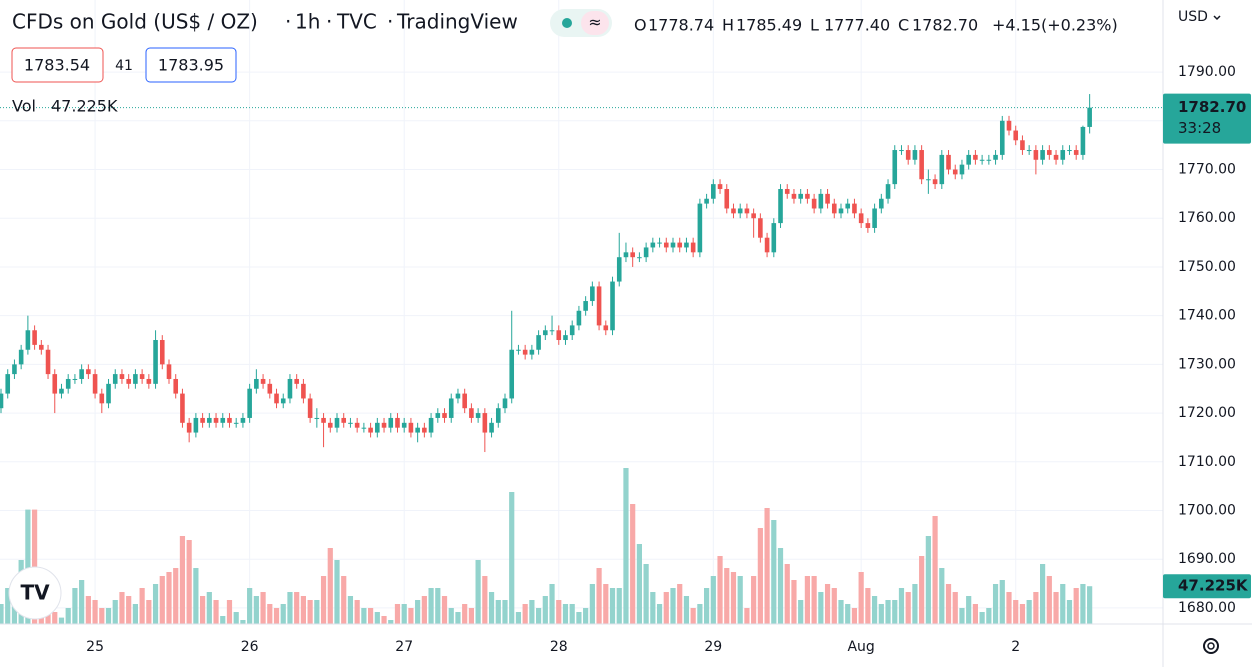 The width and height of the screenshot is (1252, 667). What do you see at coordinates (1207, 364) in the screenshot?
I see `y-tick-label: 1730.00` at bounding box center [1207, 364].